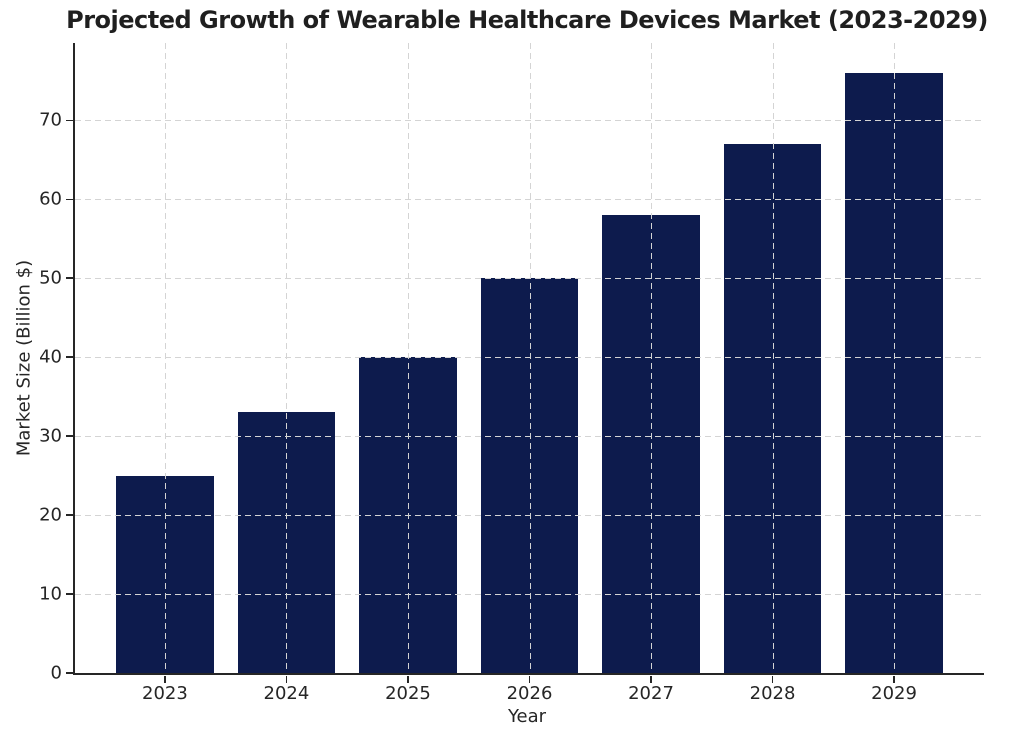 The height and width of the screenshot is (741, 1024). Describe the element at coordinates (772, 693) in the screenshot. I see `x-tick-label-2028: 2028` at that location.